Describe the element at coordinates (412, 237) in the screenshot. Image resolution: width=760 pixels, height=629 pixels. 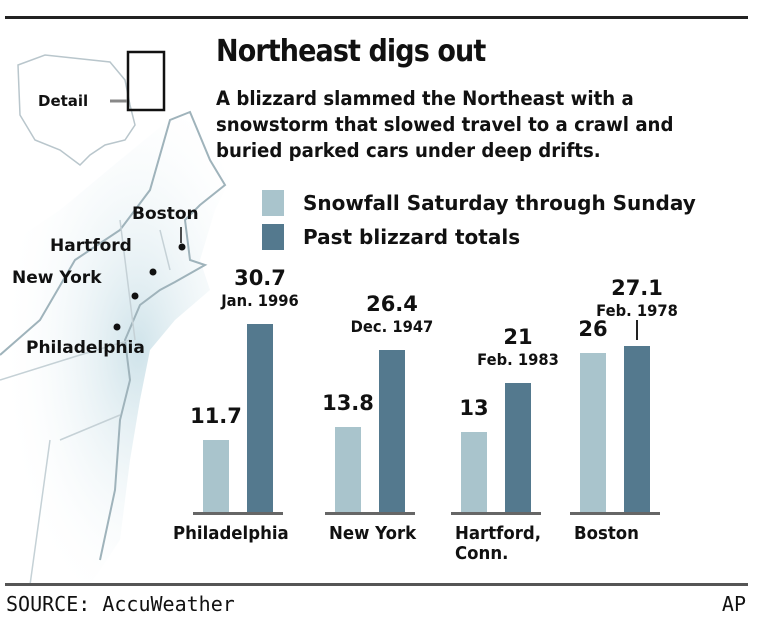
I see `legend-label: Past blizzard totals` at that location.